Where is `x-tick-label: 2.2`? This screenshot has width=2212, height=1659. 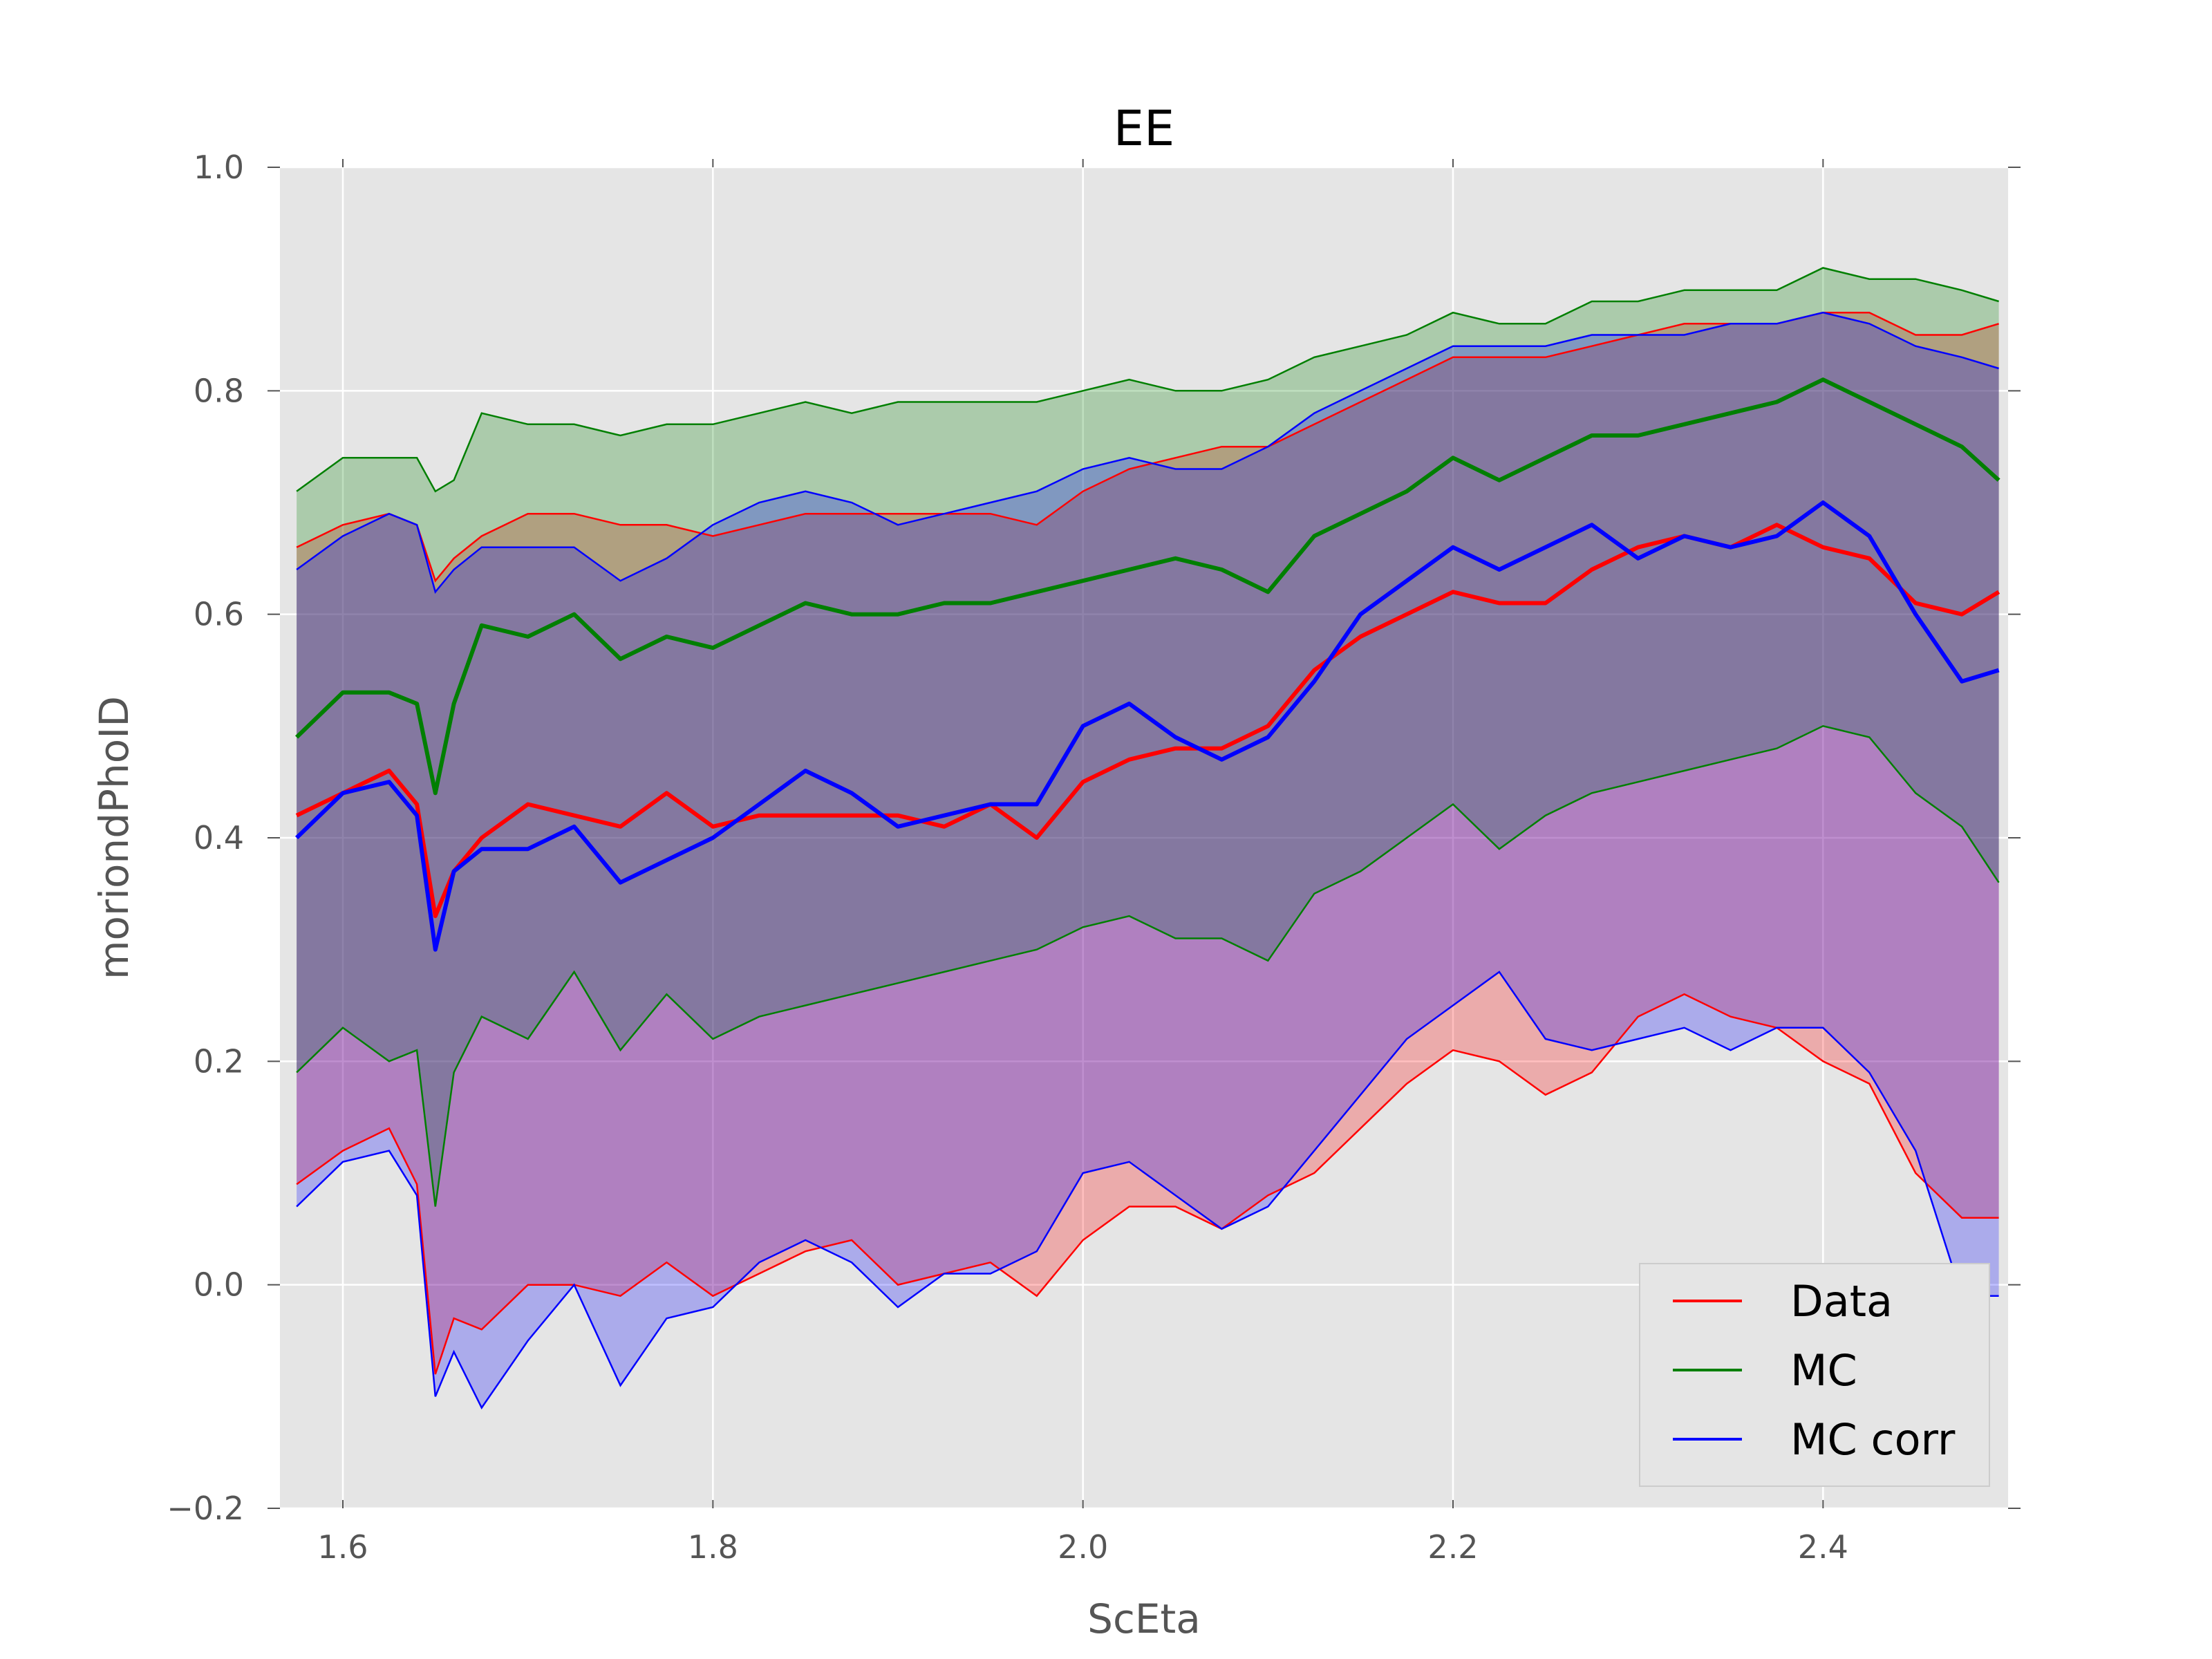 x-tick-label: 2.2 is located at coordinates (1452, 1547).